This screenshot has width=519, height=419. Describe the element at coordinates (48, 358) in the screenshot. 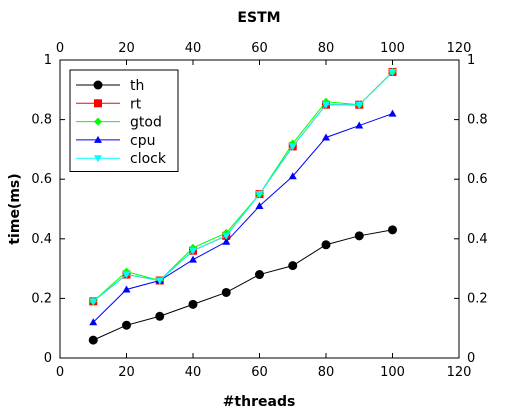

I see `y-tick-label-left: 0` at that location.